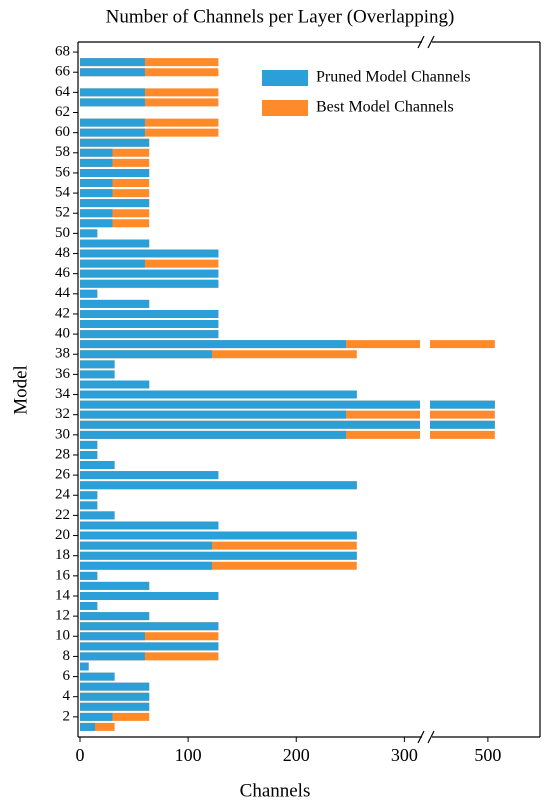 The height and width of the screenshot is (810, 550). I want to click on y-tick-label: 48, so click(62, 253).